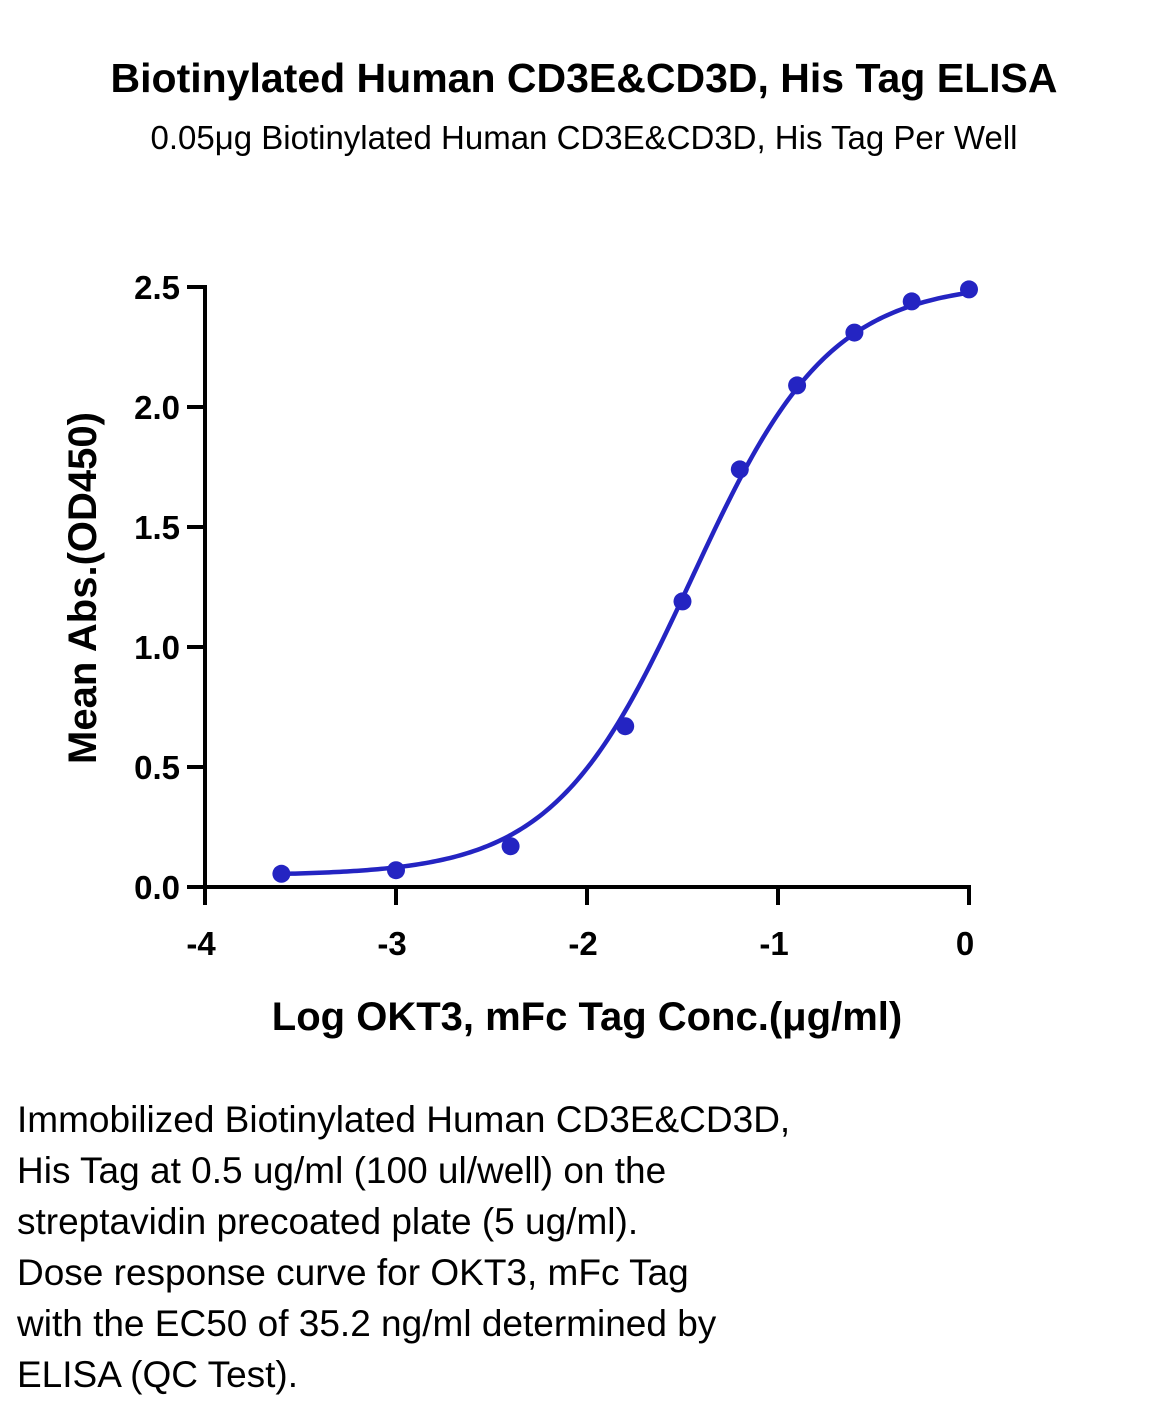 This screenshot has width=1168, height=1412. I want to click on x-tick-label: -3, so click(391, 943).